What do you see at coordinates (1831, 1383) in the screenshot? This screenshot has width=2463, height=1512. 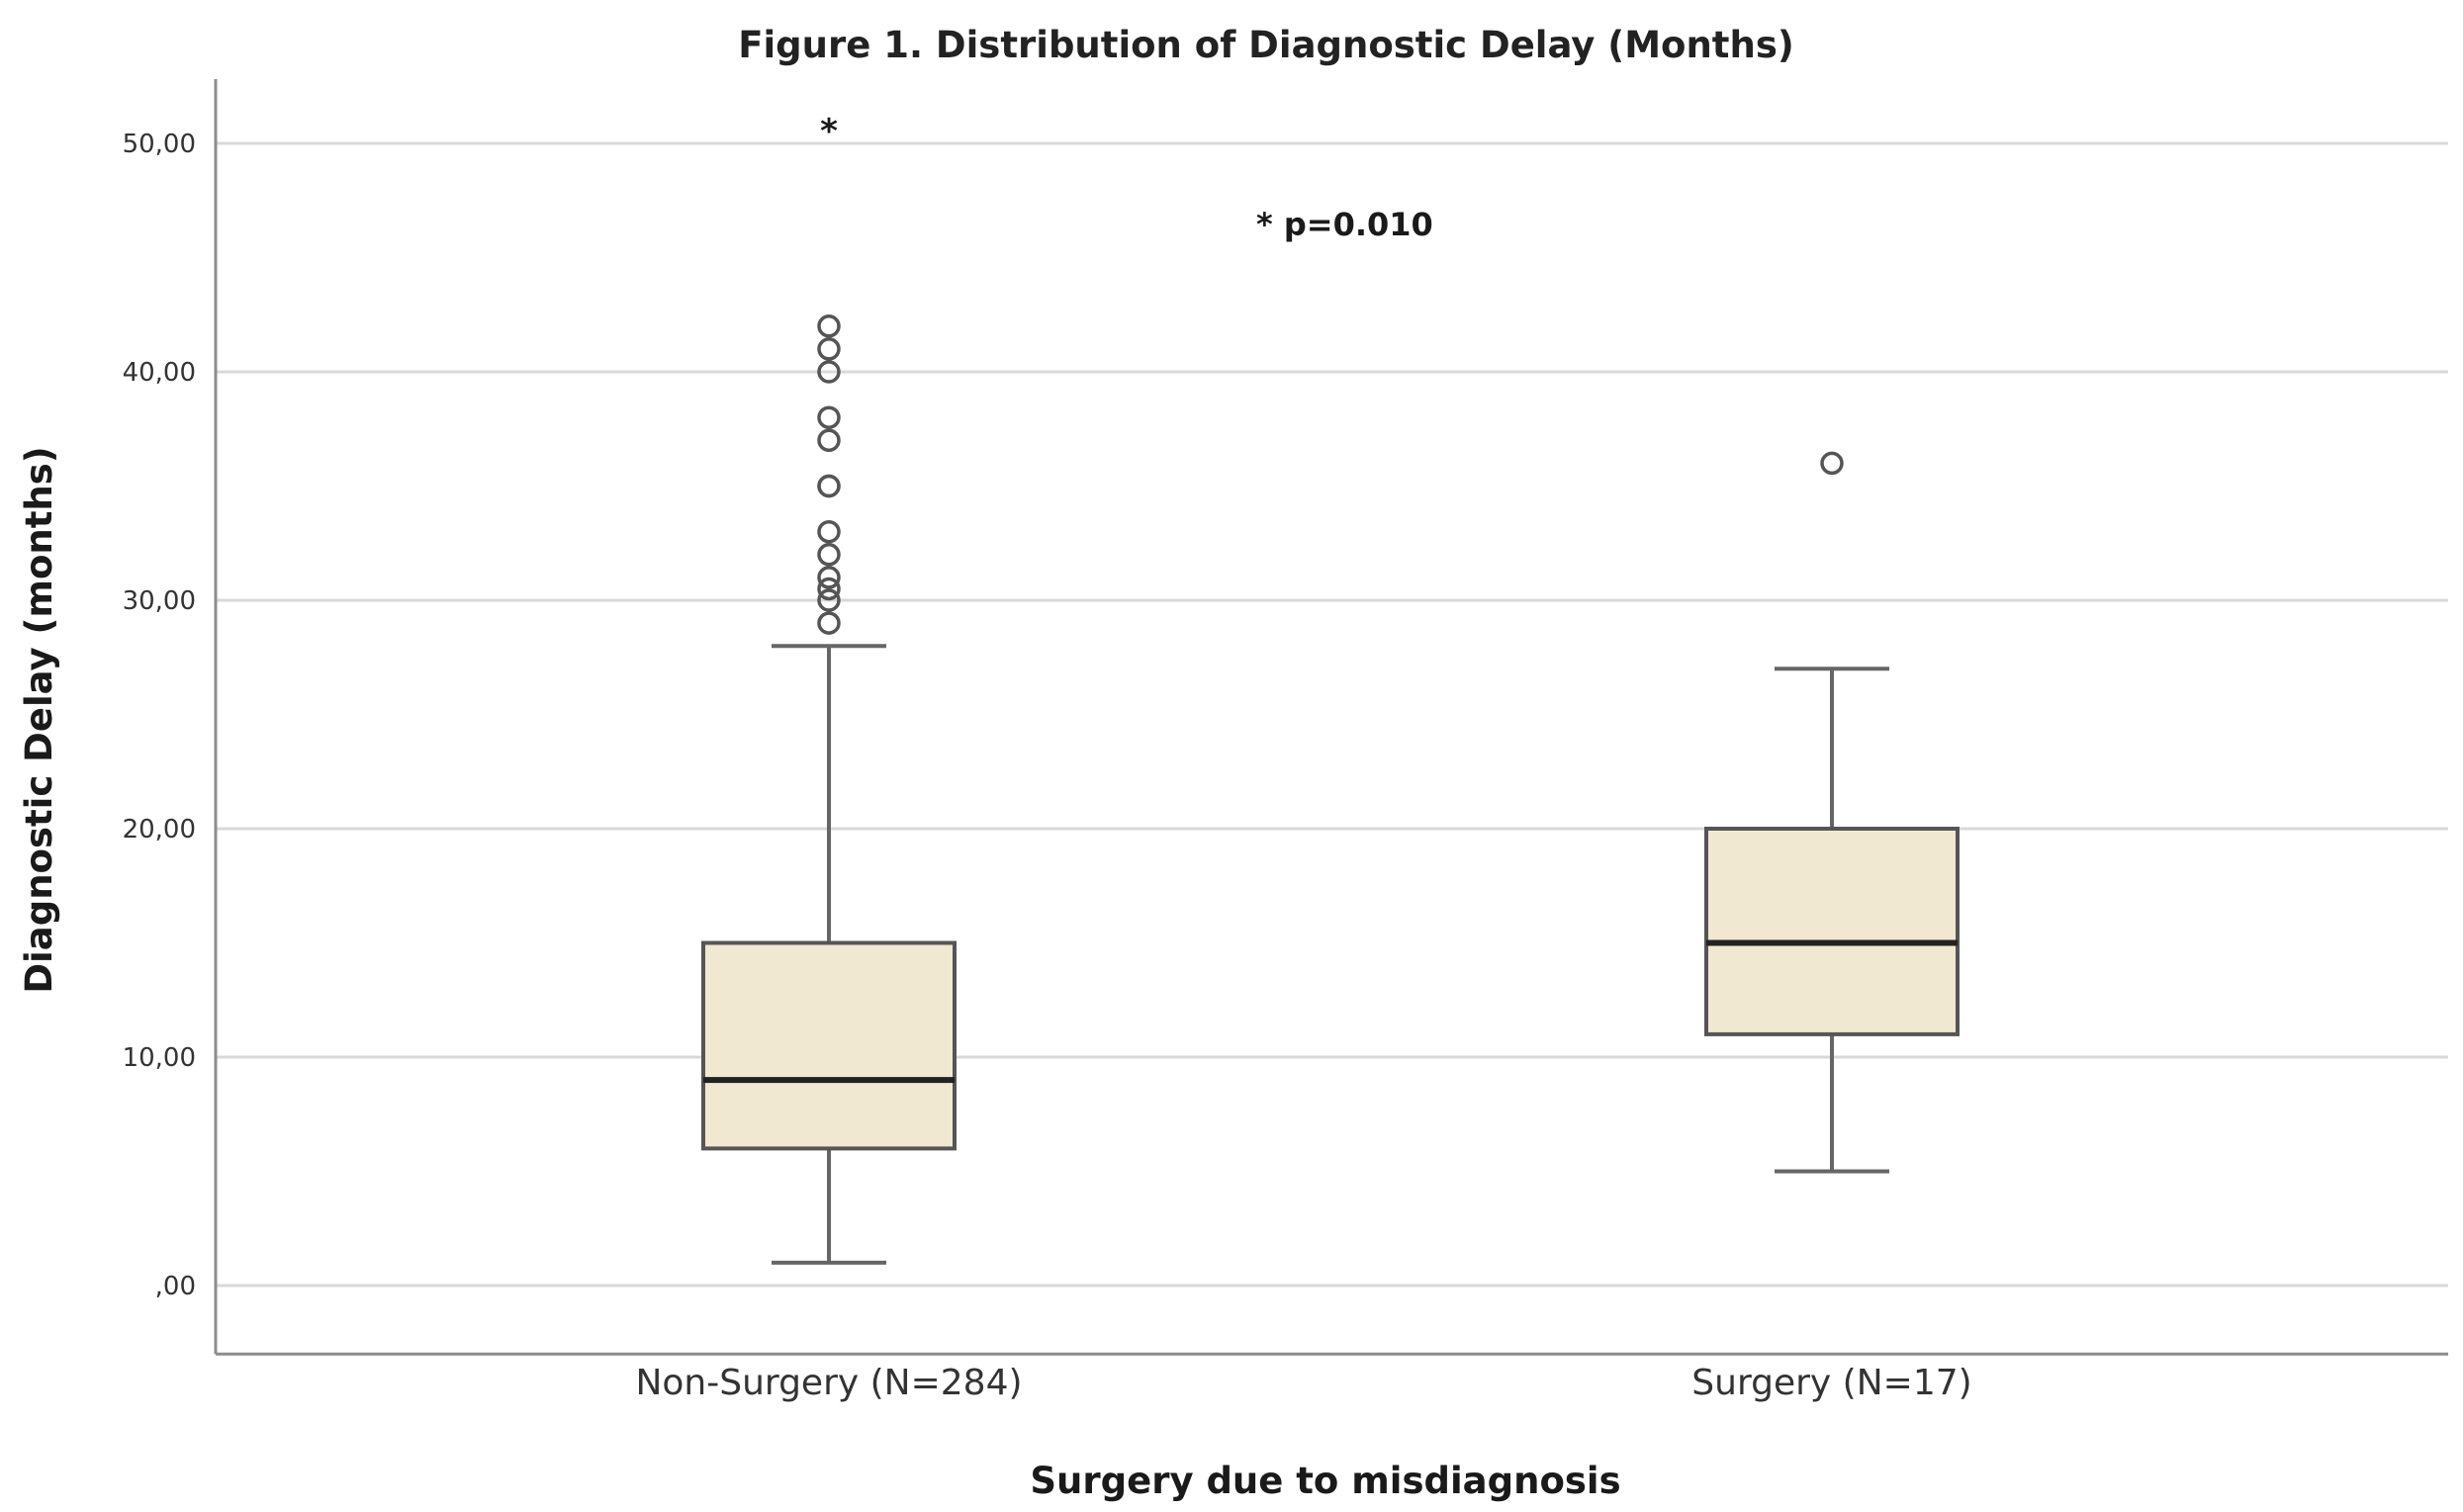 I see `x-tick-label: Surgery (N=17)` at bounding box center [1831, 1383].